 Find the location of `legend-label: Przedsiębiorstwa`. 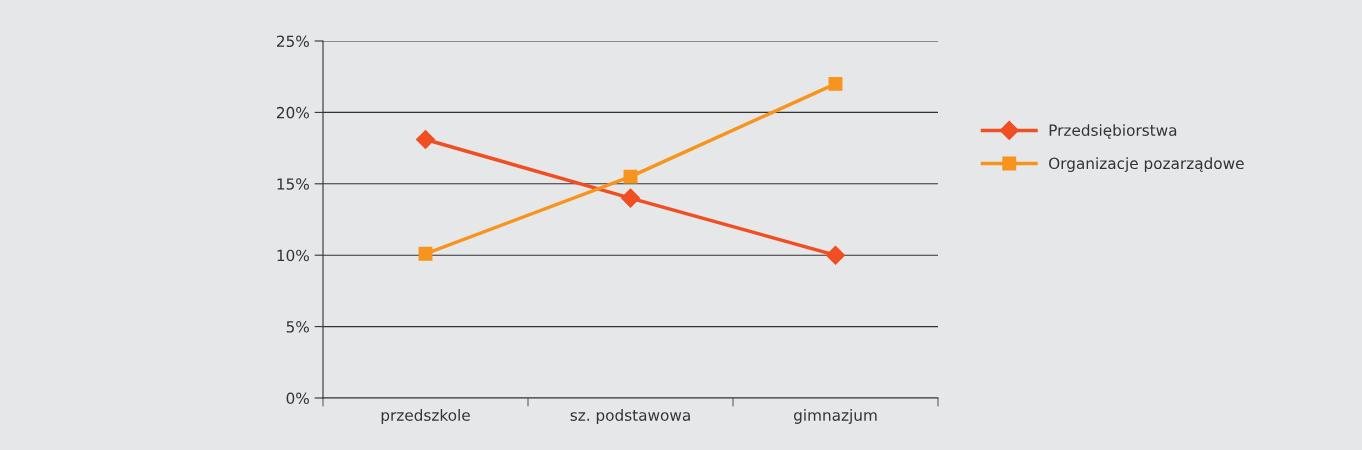

legend-label: Przedsiębiorstwa is located at coordinates (1113, 131).